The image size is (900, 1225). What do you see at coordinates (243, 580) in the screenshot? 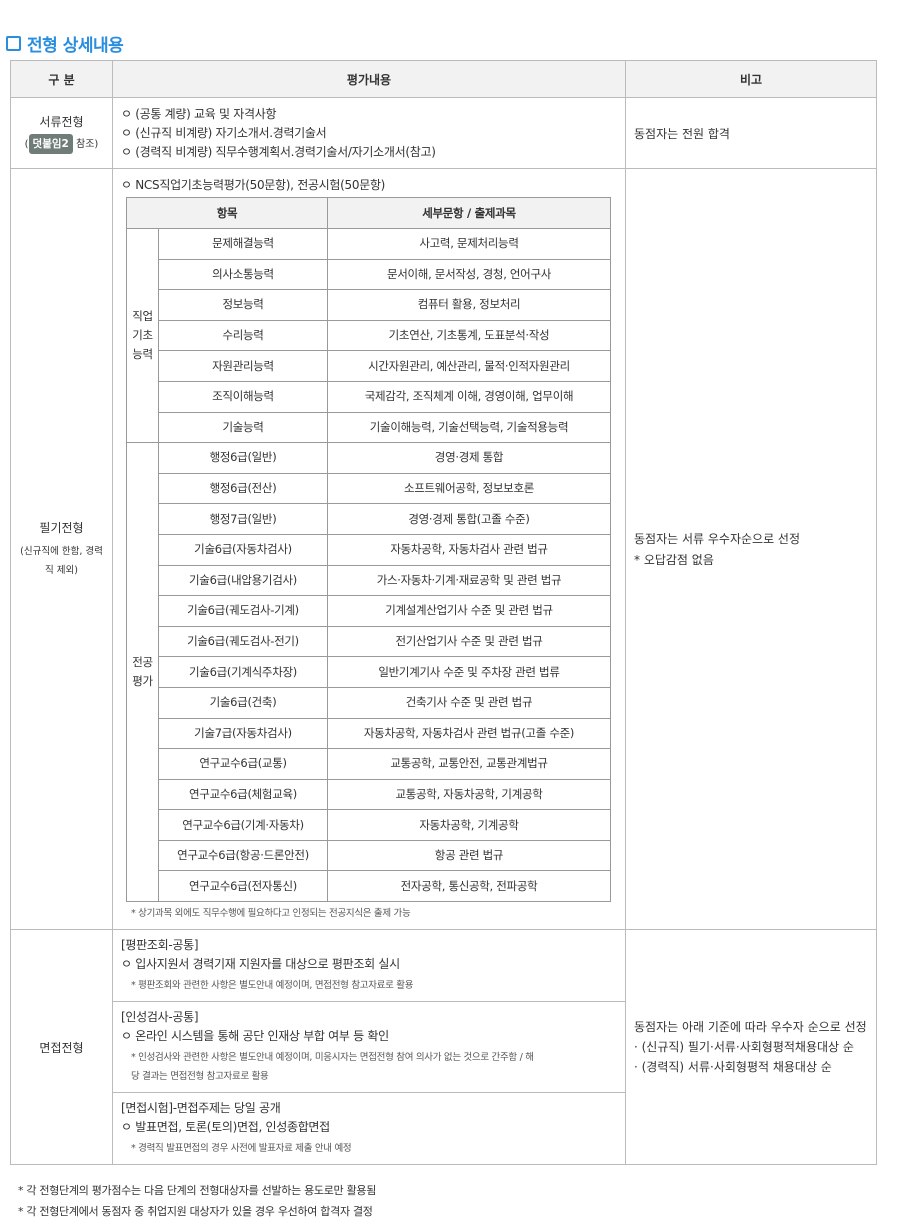
I see `subject-name: 기술6급(내압용기검사)` at bounding box center [243, 580].